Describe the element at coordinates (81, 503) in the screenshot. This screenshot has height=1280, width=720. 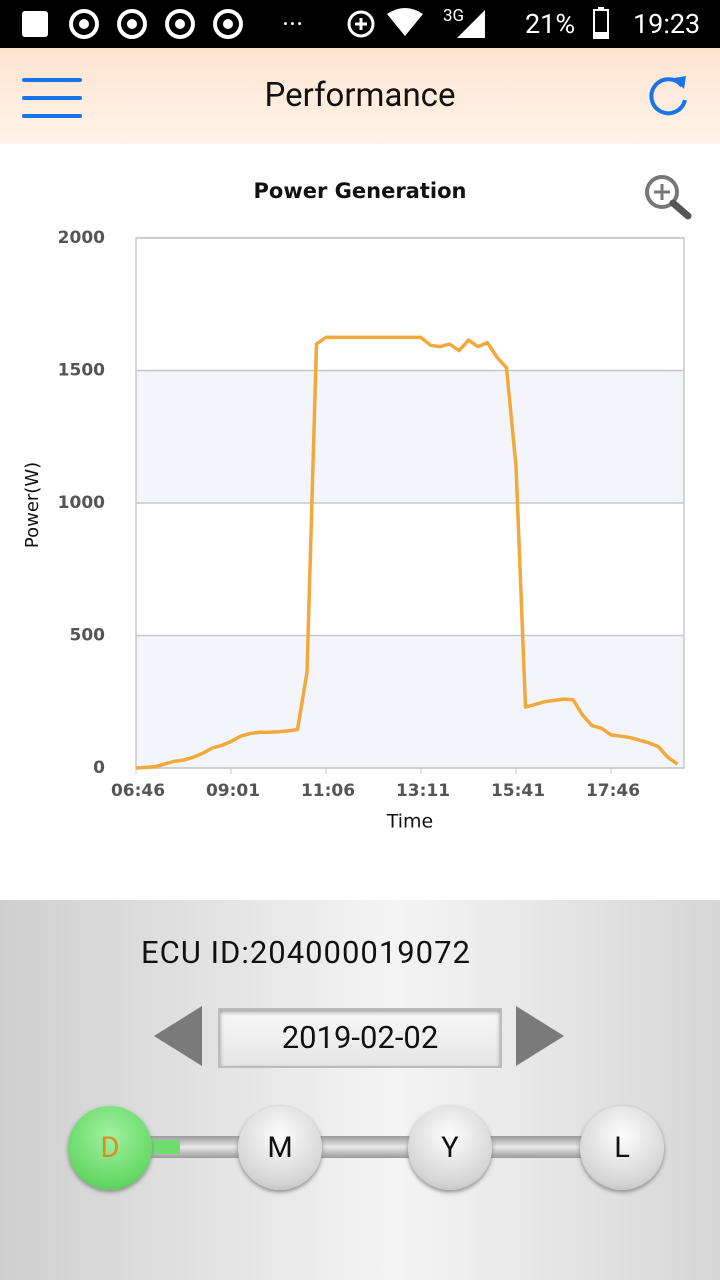
I see `y-tick-label: 1000` at that location.